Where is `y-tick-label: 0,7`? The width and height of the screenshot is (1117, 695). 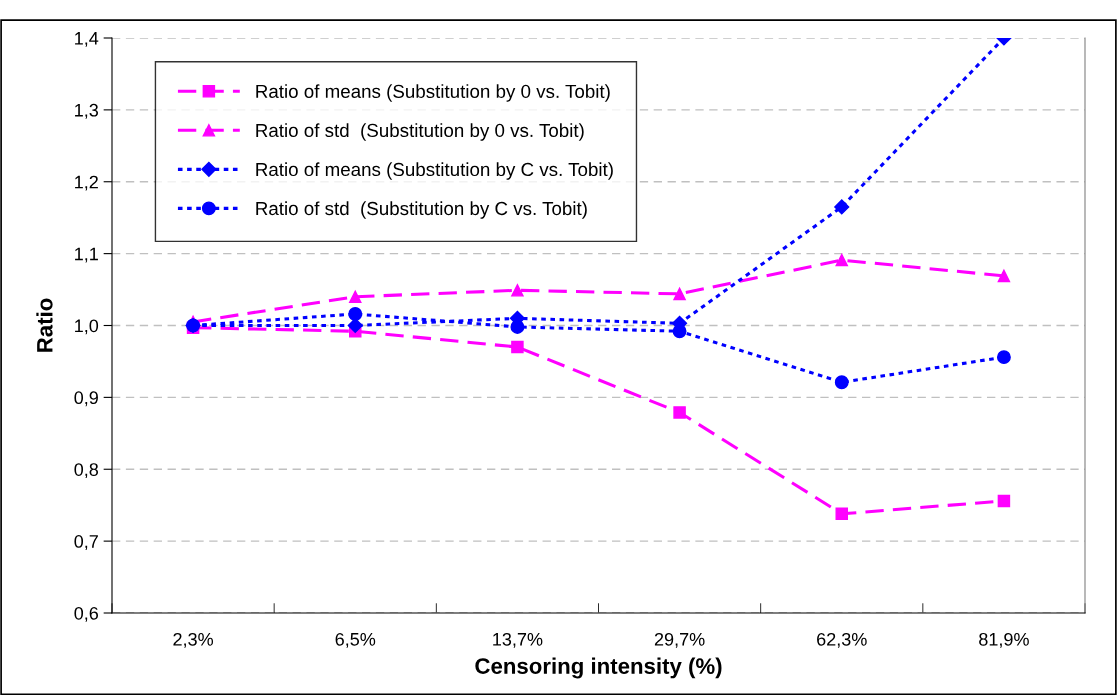
y-tick-label: 0,7 is located at coordinates (86, 542).